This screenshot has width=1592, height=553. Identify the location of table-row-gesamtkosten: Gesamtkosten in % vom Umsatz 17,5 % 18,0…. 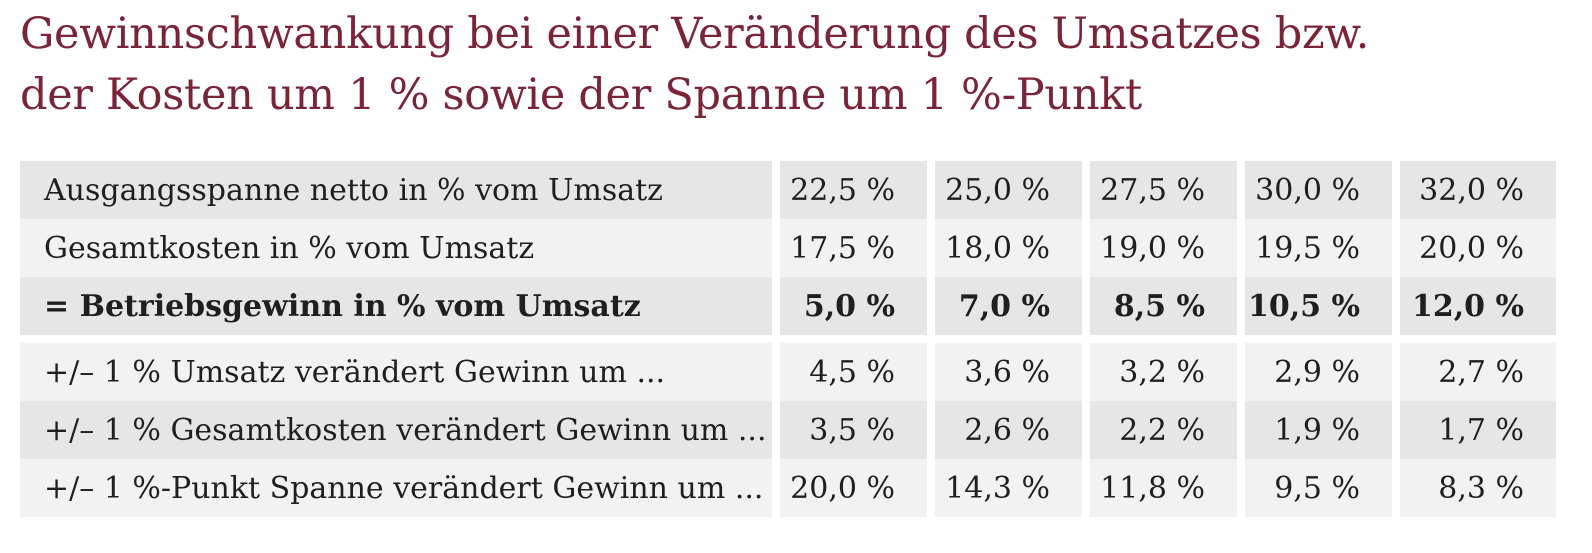
(788, 248).